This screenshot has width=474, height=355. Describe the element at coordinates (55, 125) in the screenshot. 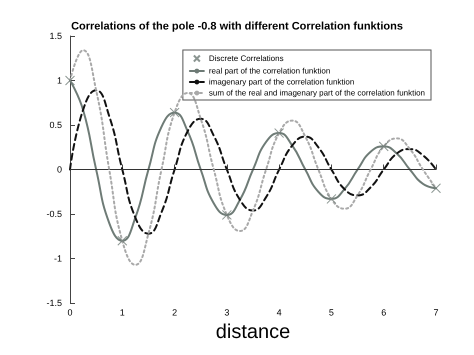

I see `y-tick-label: 0.5` at that location.